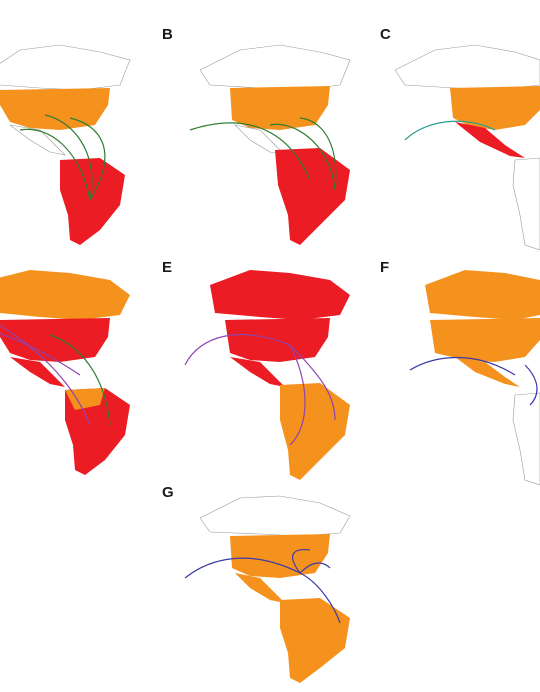  I want to click on map-panel-e: E, so click(265, 372).